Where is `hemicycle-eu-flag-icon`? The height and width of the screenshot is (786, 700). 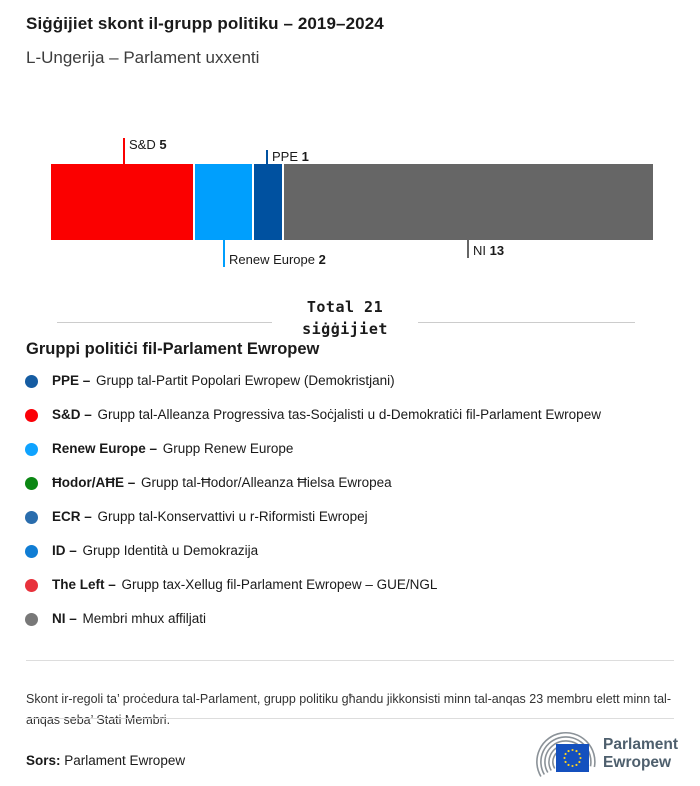 hemicycle-eu-flag-icon is located at coordinates (566, 754).